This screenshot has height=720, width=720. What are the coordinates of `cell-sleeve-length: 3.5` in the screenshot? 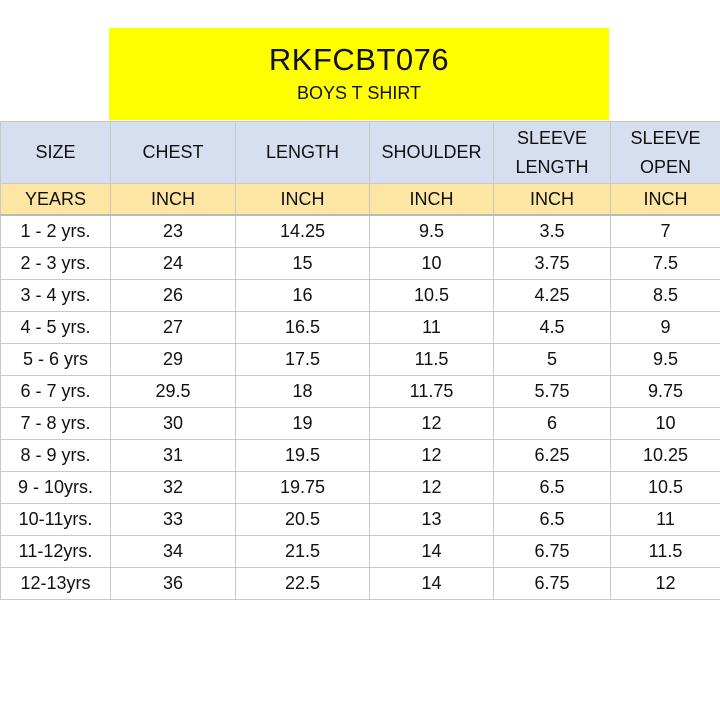 It's located at (552, 231).